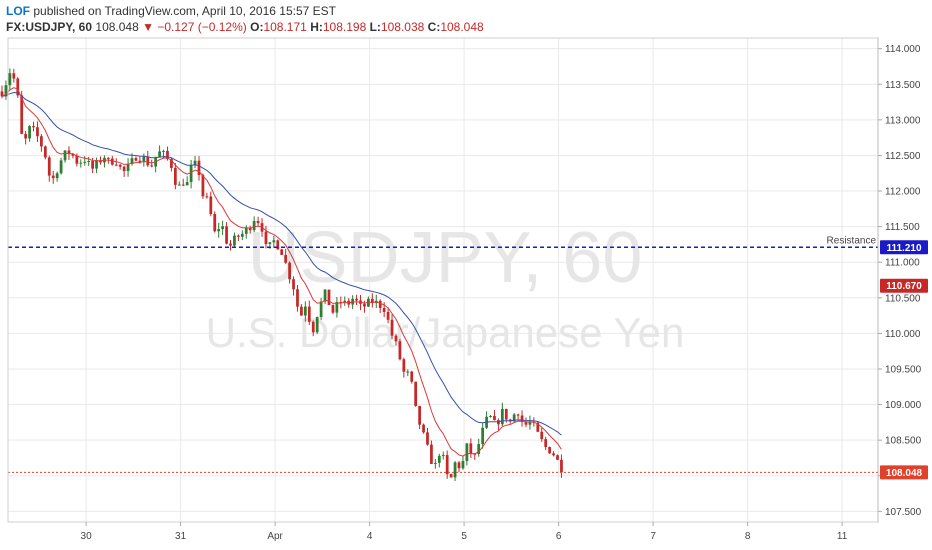 The width and height of the screenshot is (932, 550). Describe the element at coordinates (903, 334) in the screenshot. I see `price-tick-label: 110.000` at that location.